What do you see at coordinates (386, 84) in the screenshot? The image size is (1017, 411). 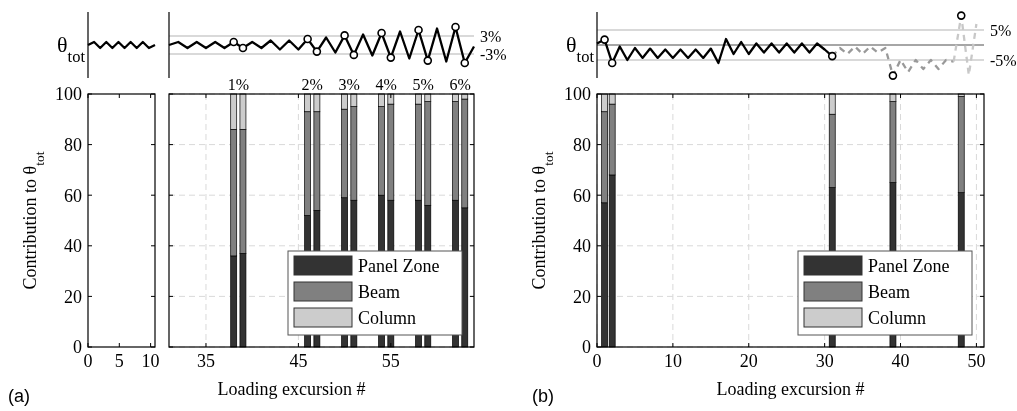 I see `annotation: 4%` at bounding box center [386, 84].